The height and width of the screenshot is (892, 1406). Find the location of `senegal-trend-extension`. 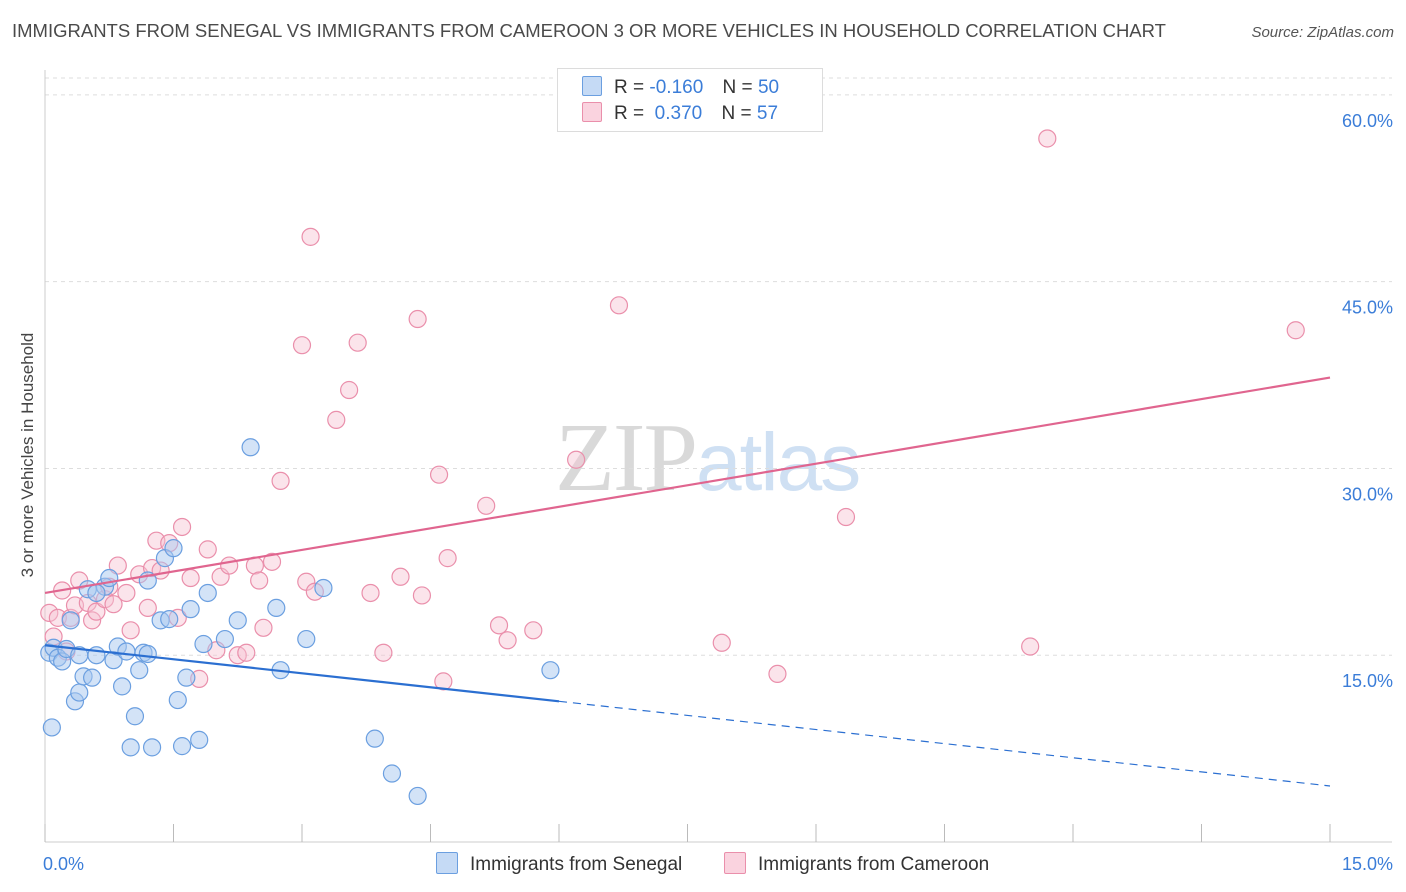

senegal-trend-extension is located at coordinates (944, 743).